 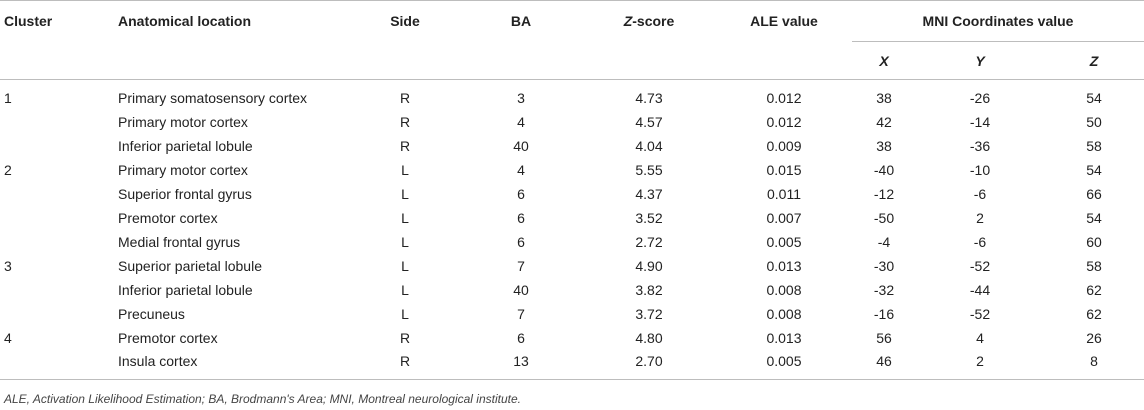 What do you see at coordinates (8, 338) in the screenshot?
I see `cell-cluster: 4` at bounding box center [8, 338].